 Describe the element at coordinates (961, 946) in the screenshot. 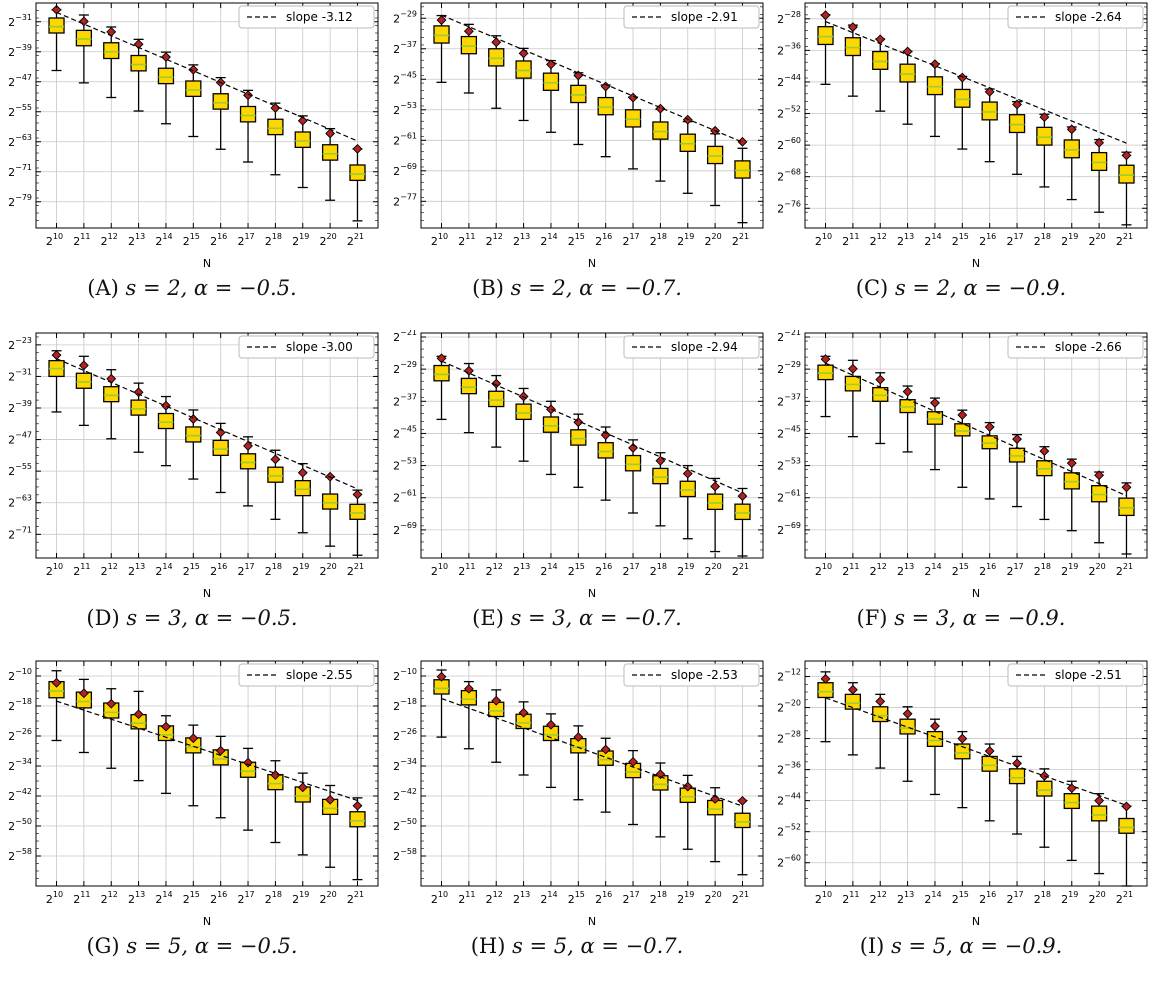

I see `panel-caption: (I) s = 5, α = −0.9.` at that location.